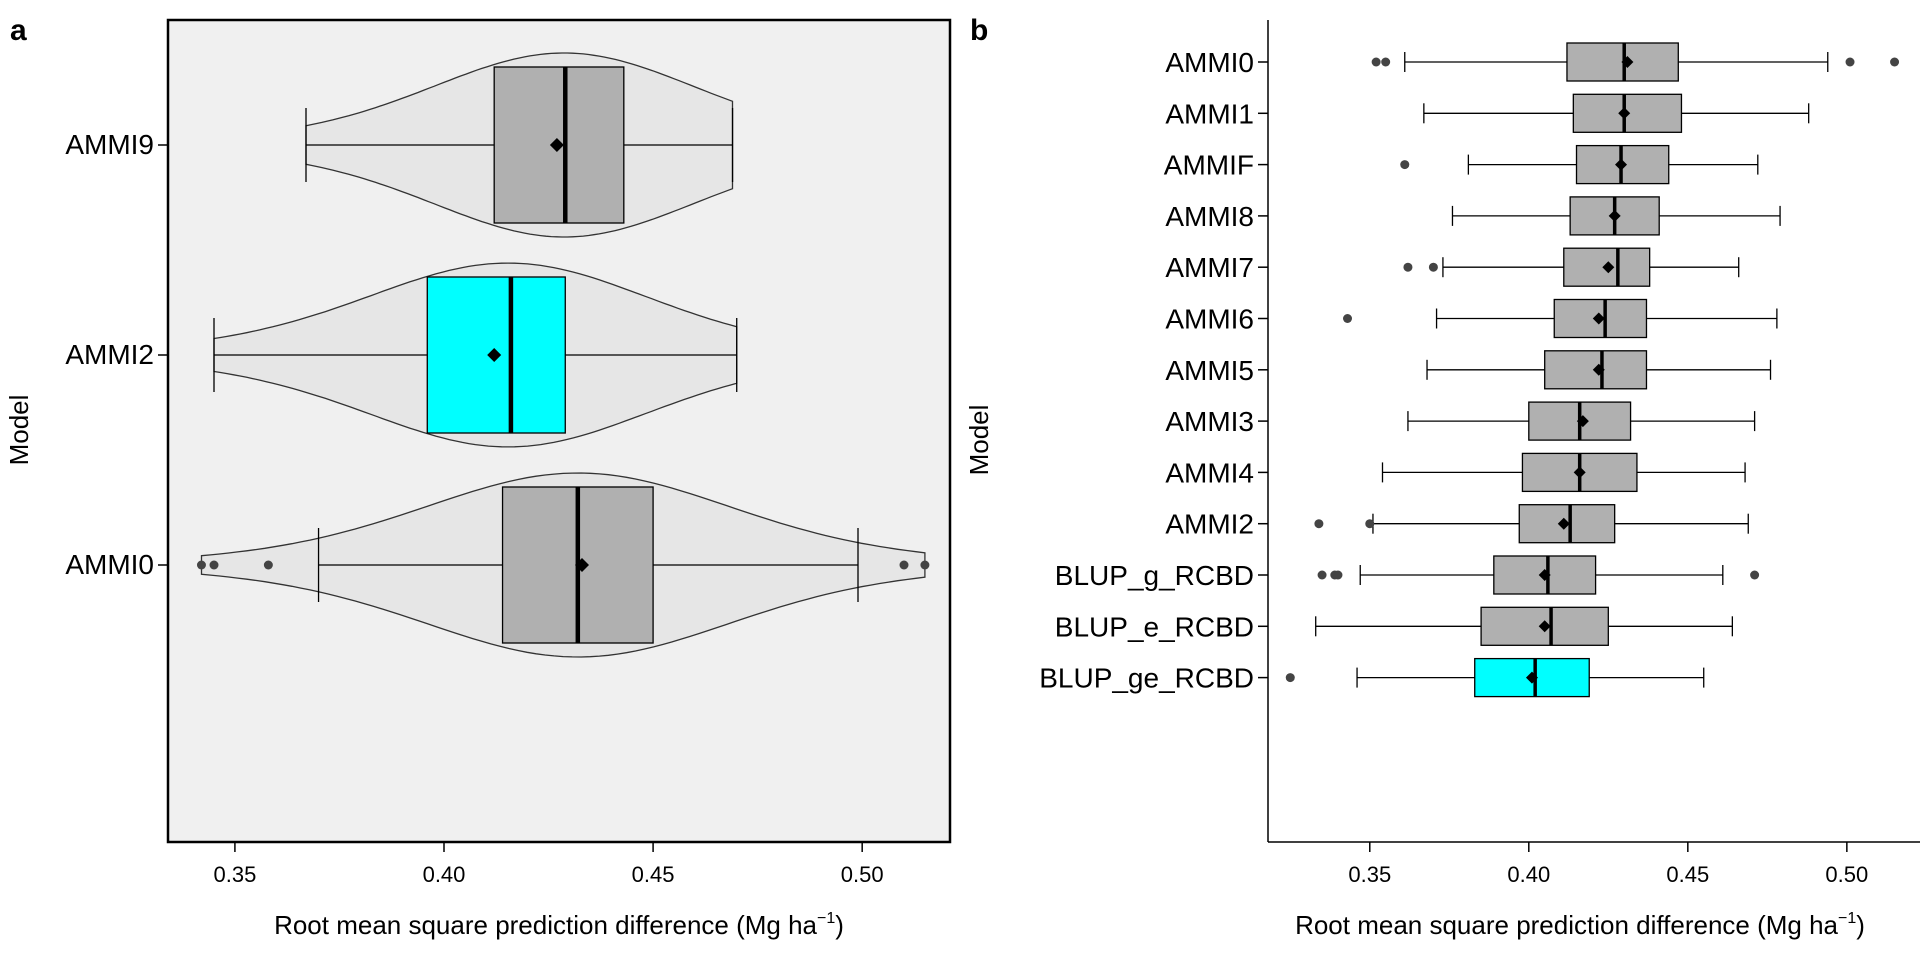  What do you see at coordinates (1209, 216) in the screenshot?
I see `y-label-ammi8: AMMI8` at bounding box center [1209, 216].